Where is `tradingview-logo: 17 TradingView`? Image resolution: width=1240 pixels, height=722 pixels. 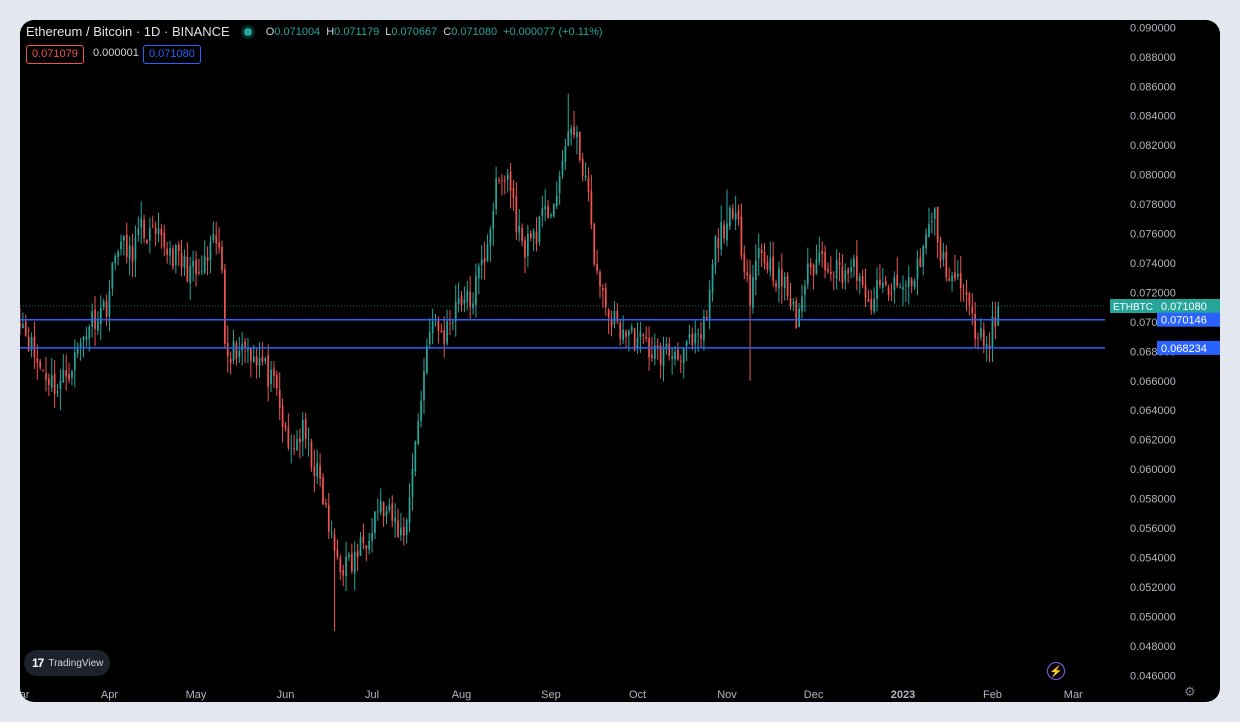
tradingview-logo: 17 TradingView is located at coordinates (67, 663).